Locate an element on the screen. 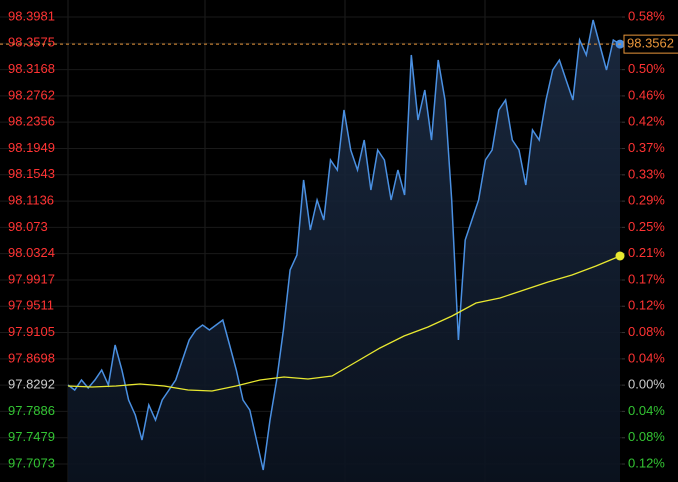  y-tick-label: 97.9917 is located at coordinates (31, 278).